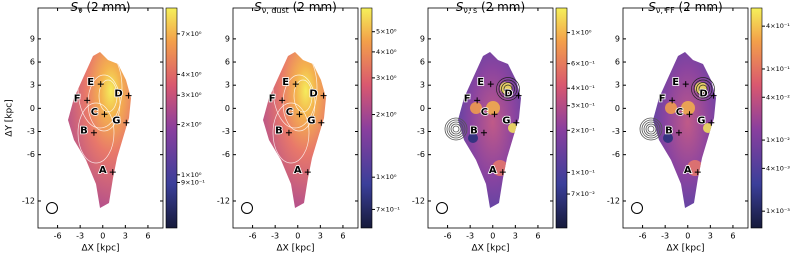 The image size is (793, 258). Describe the element at coordinates (490, 7) in the screenshot. I see `panel-title: Sν, s (2 mm)` at that location.